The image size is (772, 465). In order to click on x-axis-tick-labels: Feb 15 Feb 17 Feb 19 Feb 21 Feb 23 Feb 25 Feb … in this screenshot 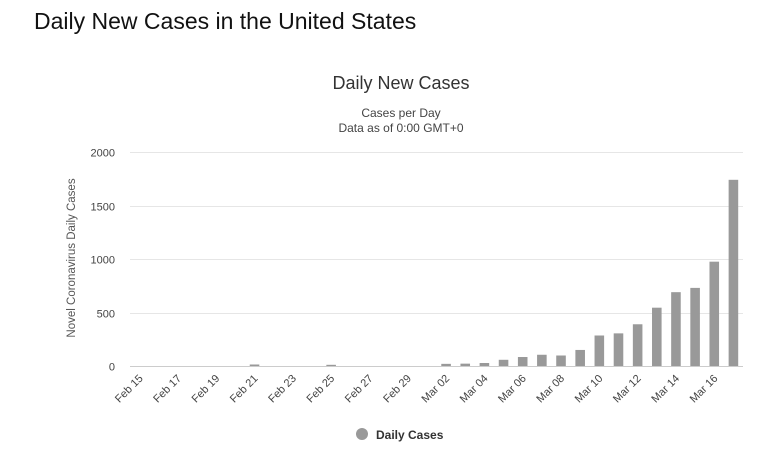, I will do `click(416, 389)`.